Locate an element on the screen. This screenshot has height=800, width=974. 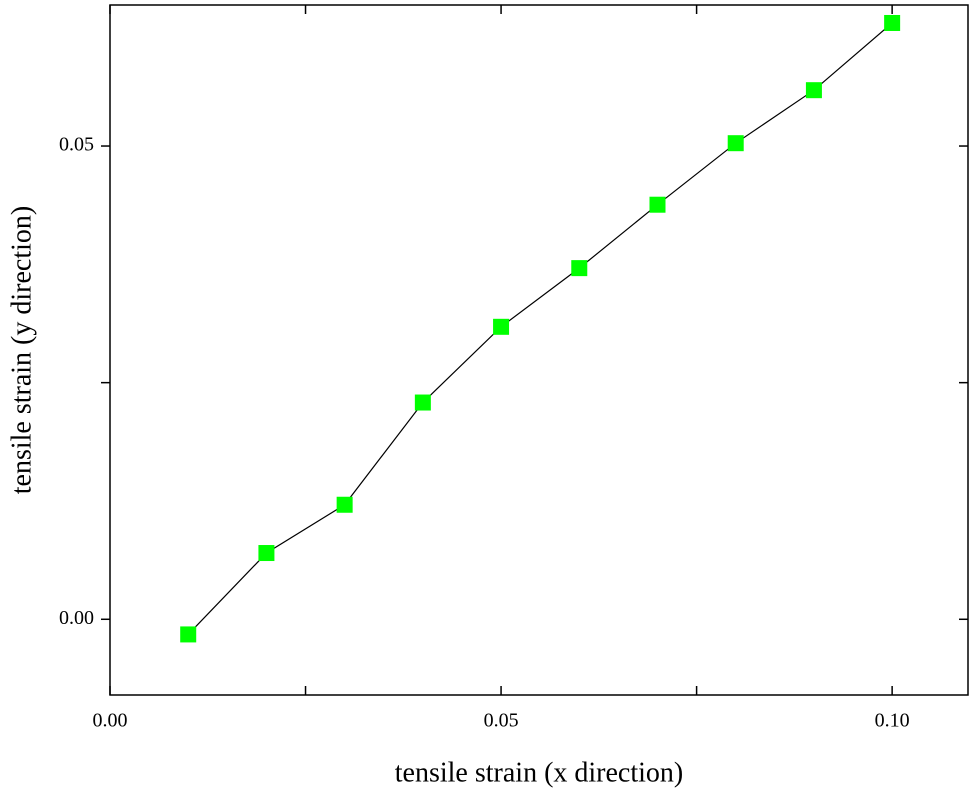
y-axis-label: tensile strain (y direction) is located at coordinates (21, 350).